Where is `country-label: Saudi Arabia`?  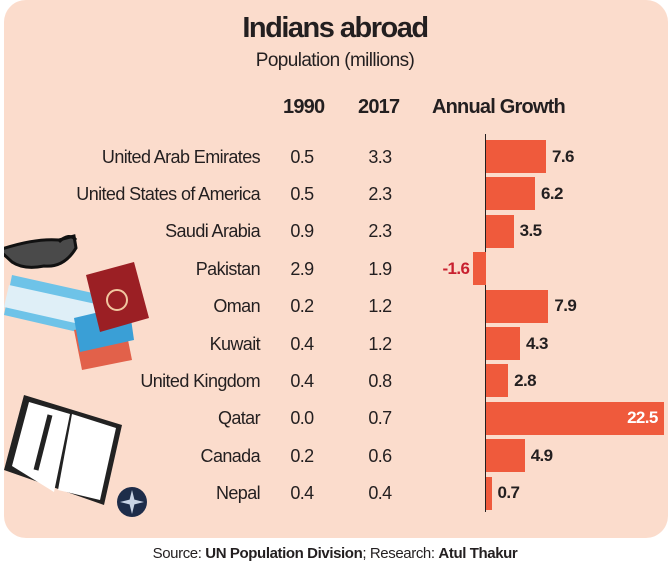
country-label: Saudi Arabia is located at coordinates (212, 231).